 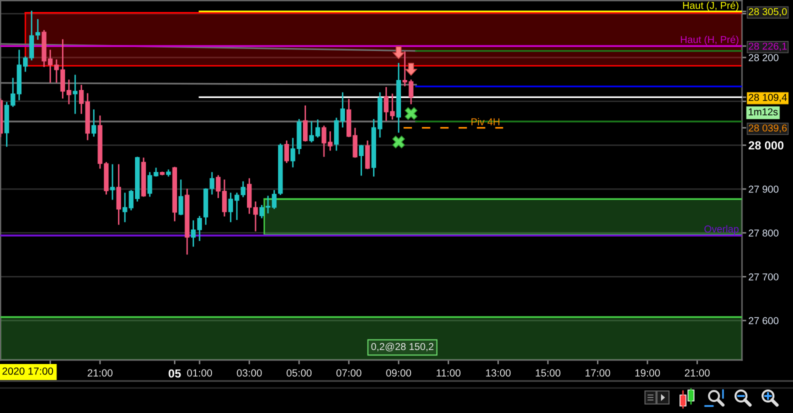 What do you see at coordinates (299, 373) in the screenshot?
I see `x-tick-label: 05:00` at bounding box center [299, 373].